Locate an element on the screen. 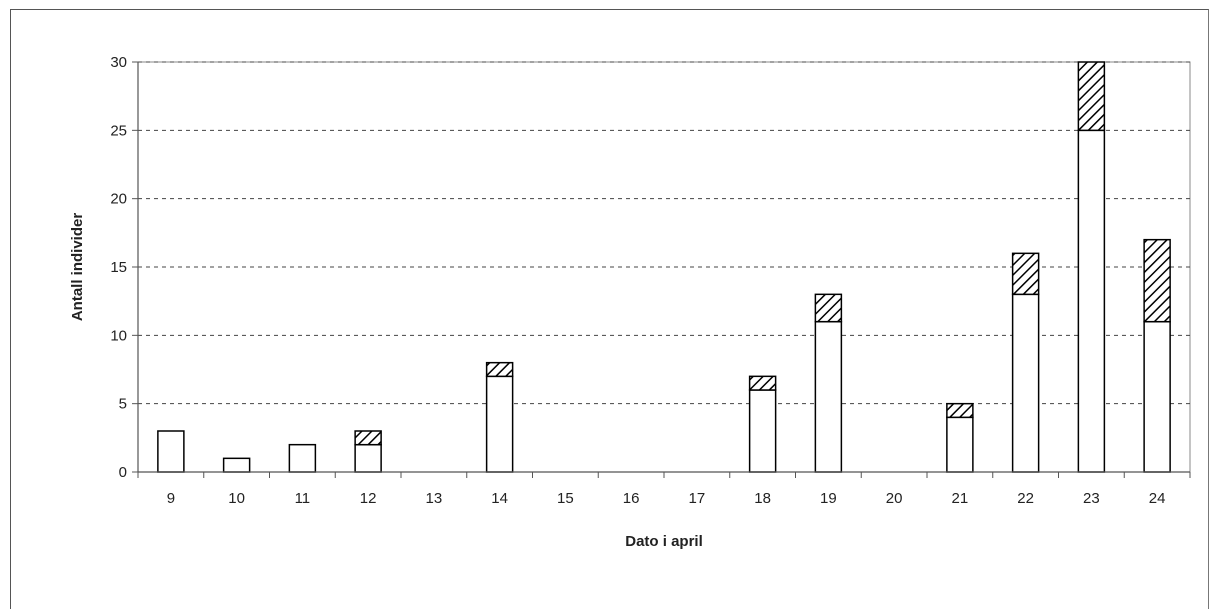  x-tick-label: 15 is located at coordinates (565, 498).